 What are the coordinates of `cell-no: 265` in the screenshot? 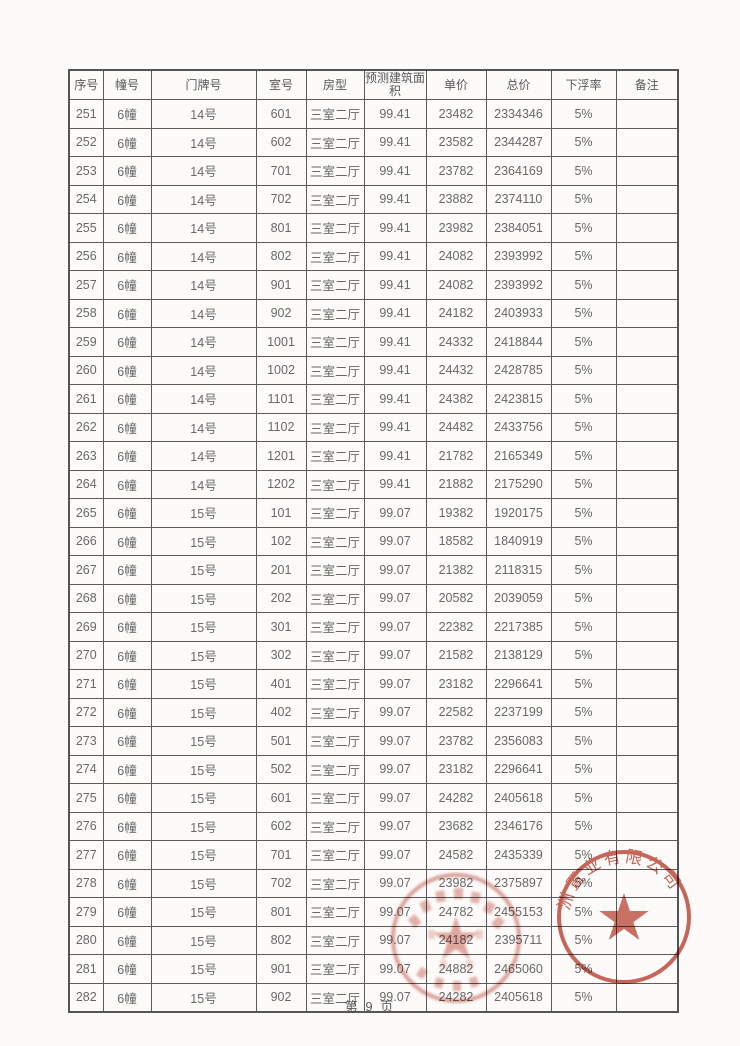 It's located at (86, 513).